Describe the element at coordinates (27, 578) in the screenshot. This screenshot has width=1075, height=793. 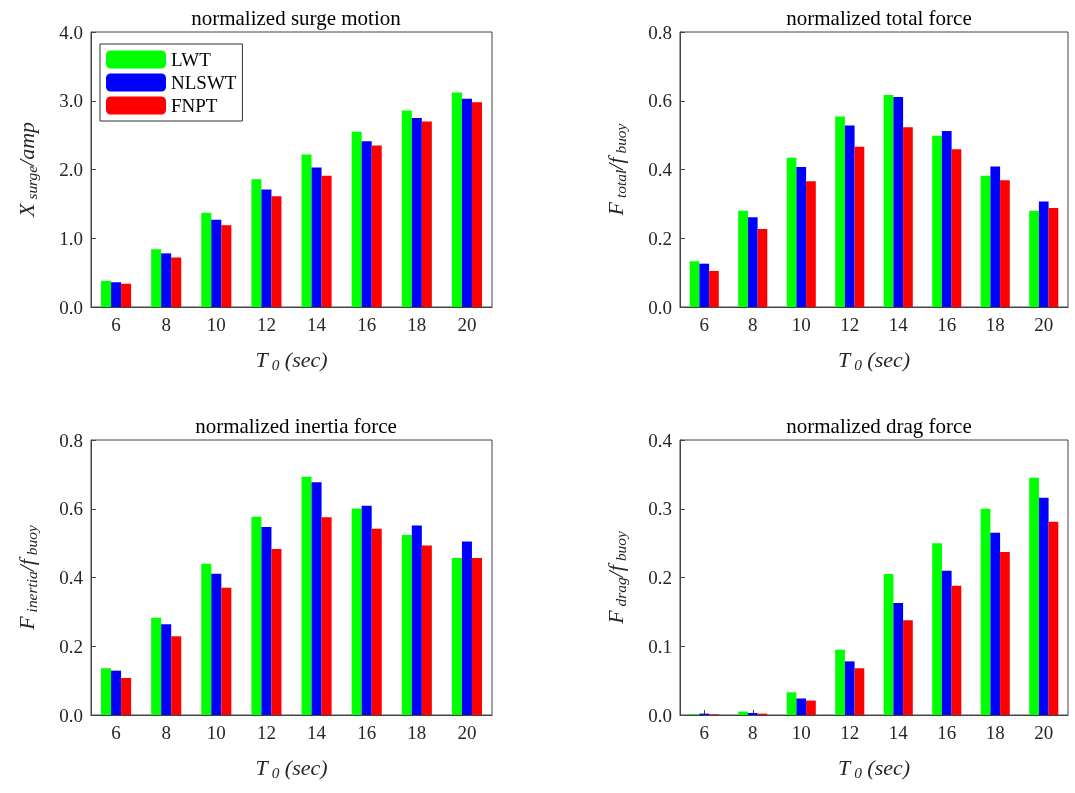
I see `y-axis-title: Finertia/fbuoy` at that location.